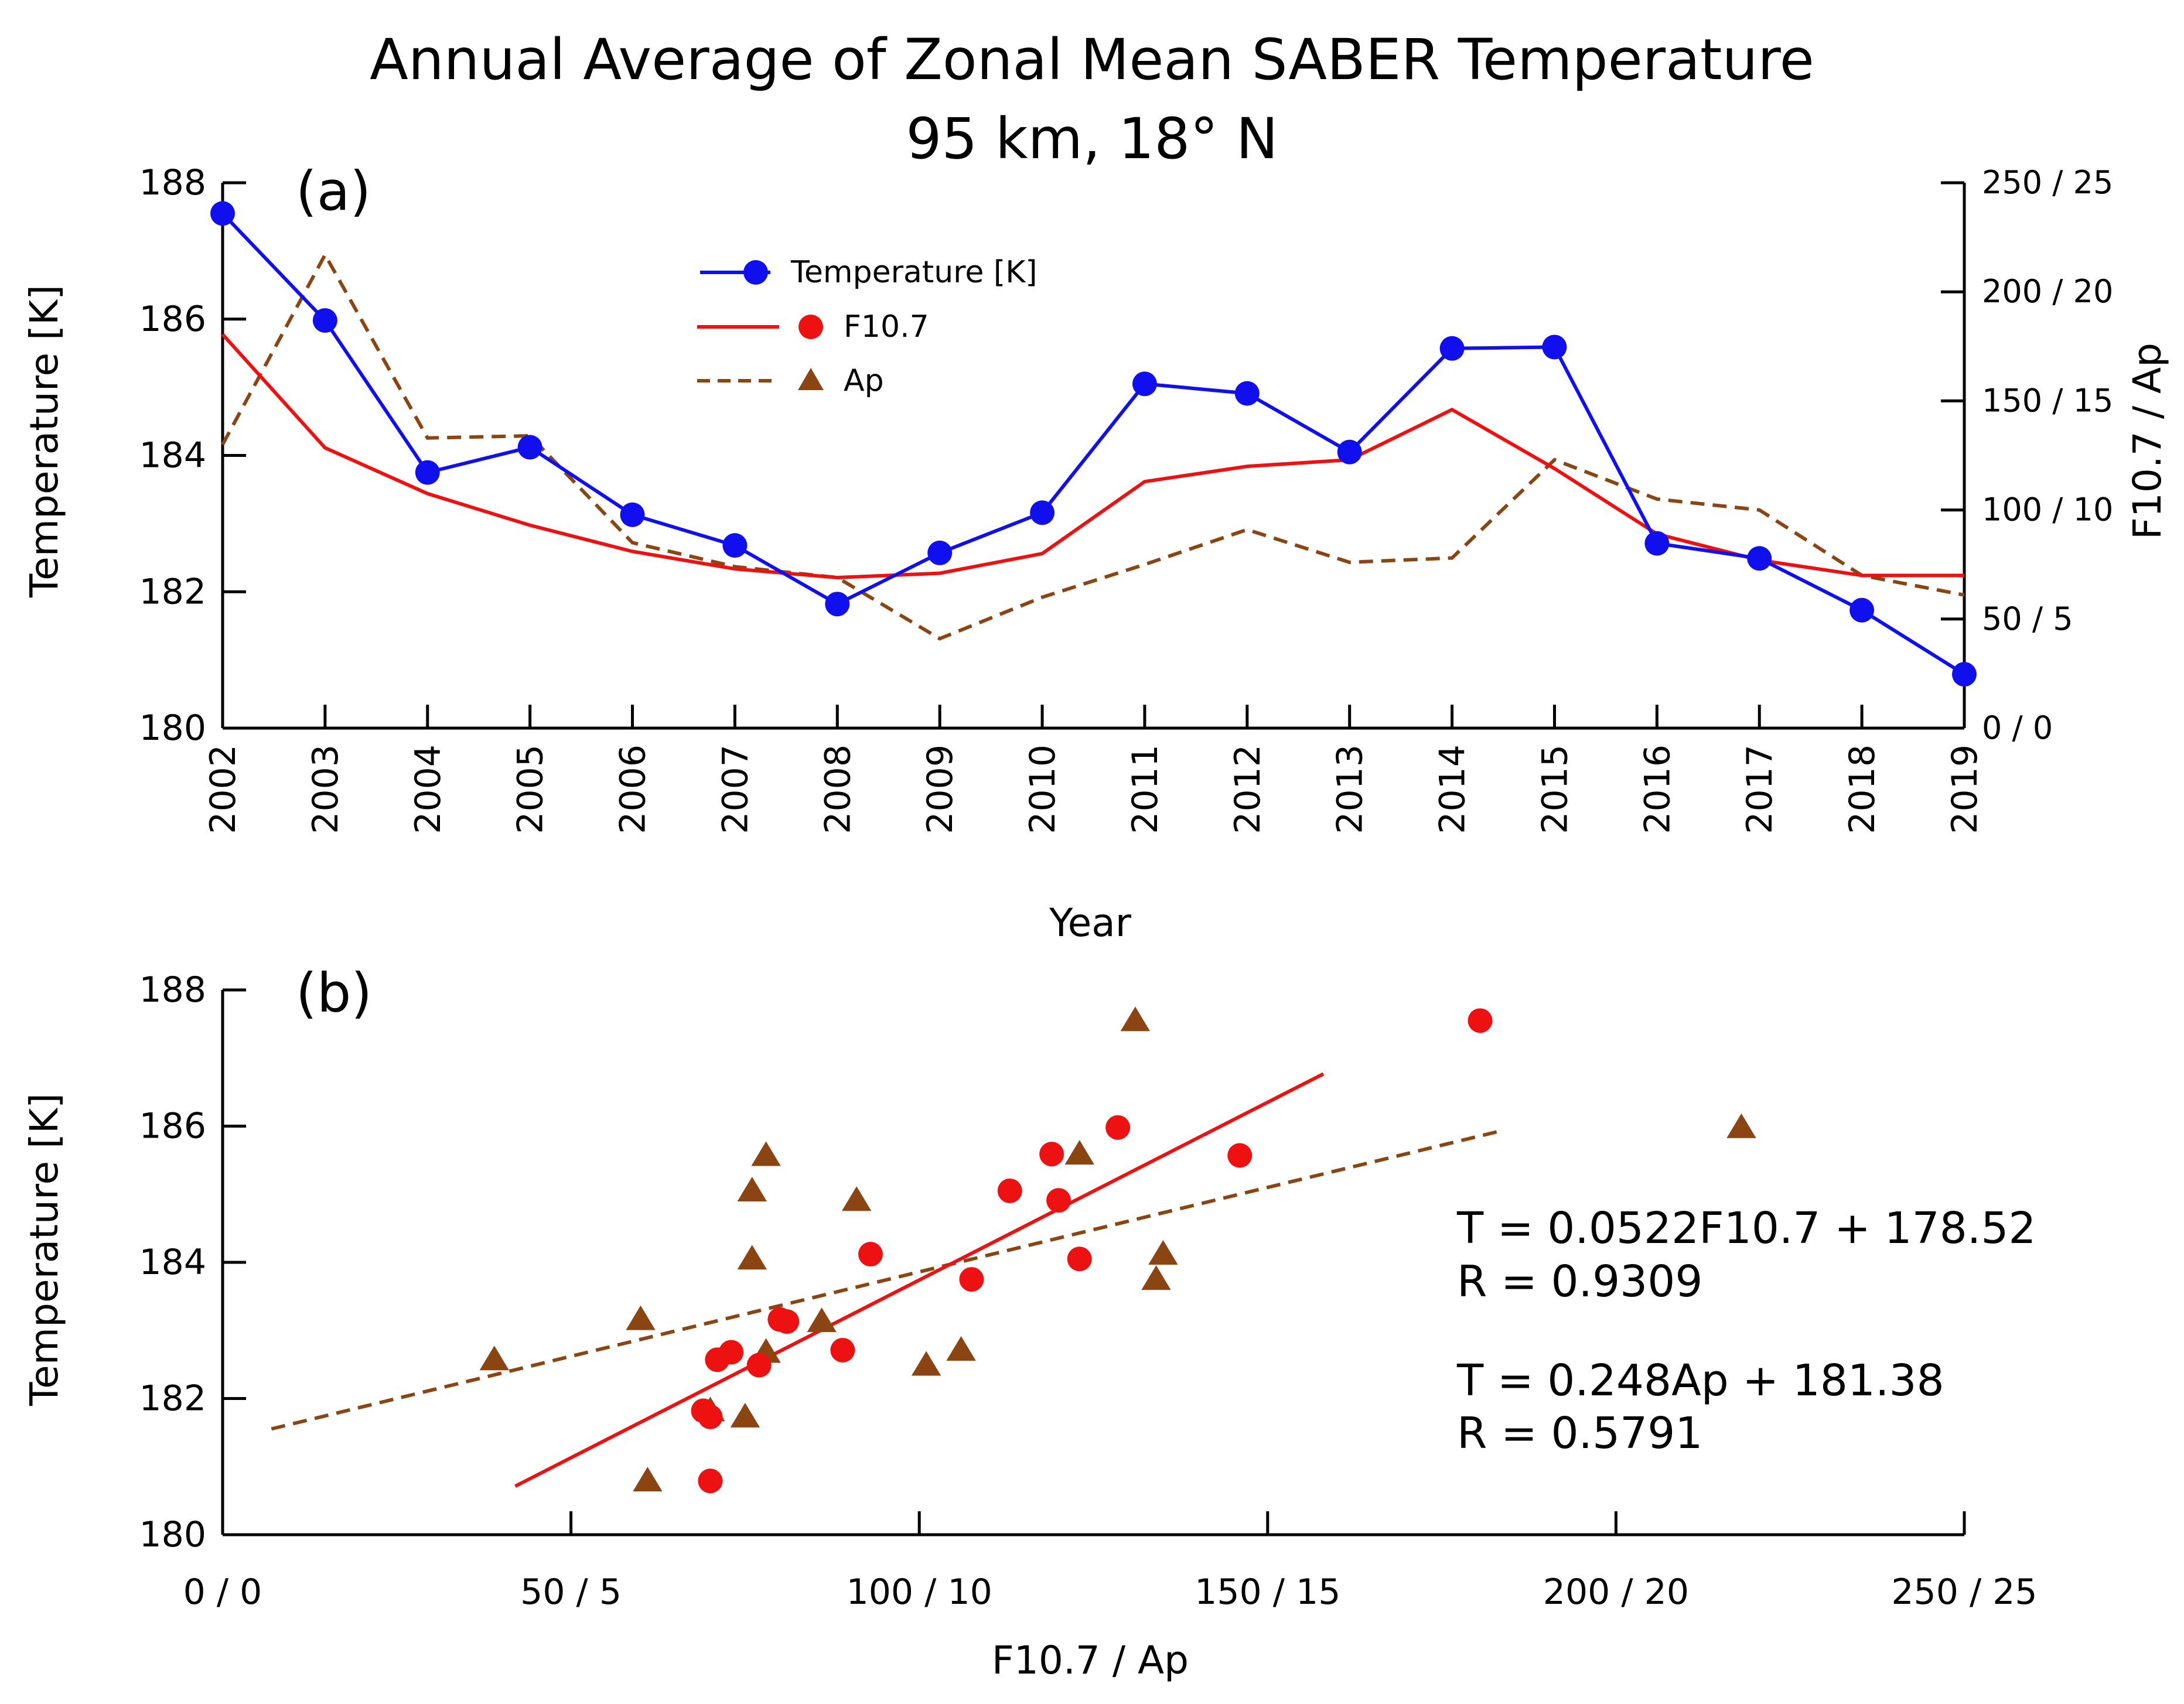 This screenshot has width=2184, height=1704. Describe the element at coordinates (837, 789) in the screenshot. I see `panel-a-x-tick-label: 2008` at that location.